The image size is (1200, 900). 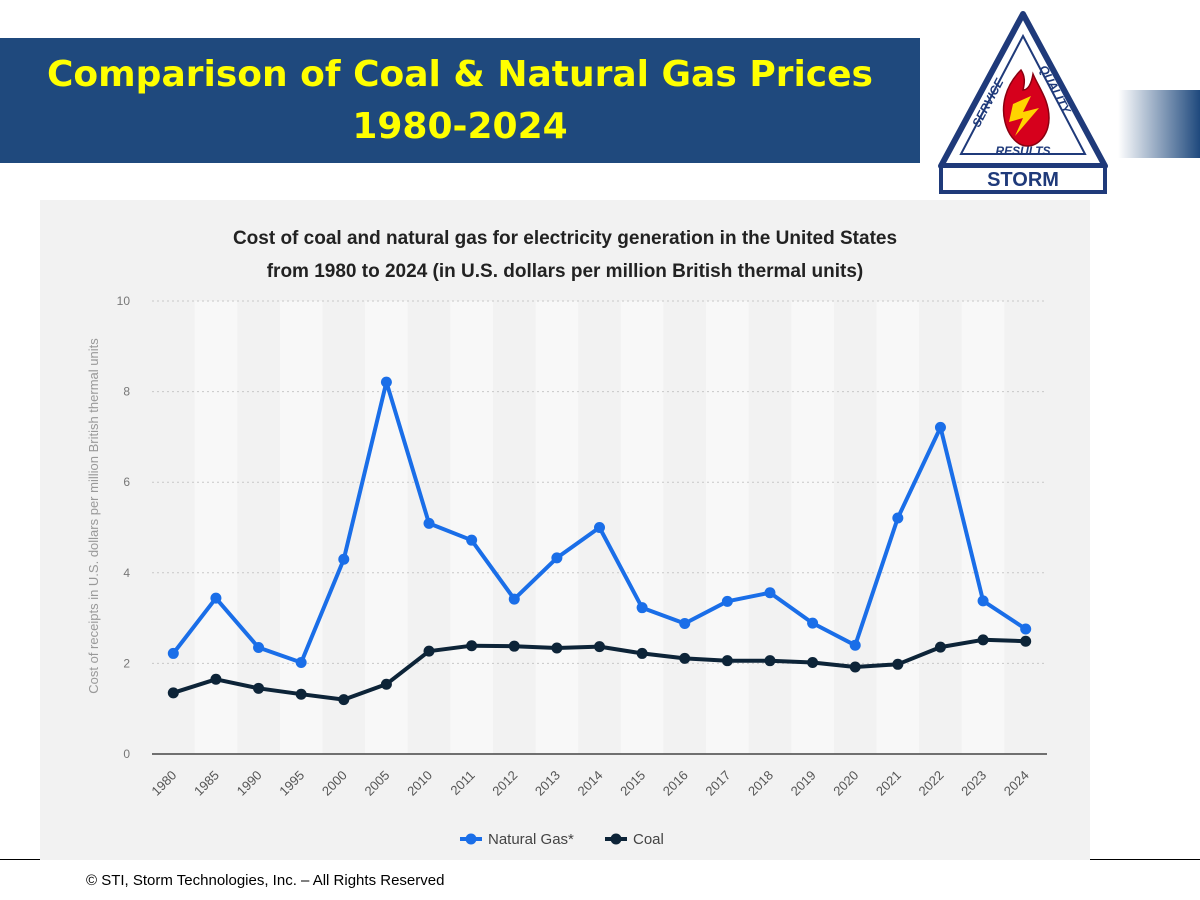 What do you see at coordinates (462, 783) in the screenshot?
I see `x-tick-label: 2011` at bounding box center [462, 783].